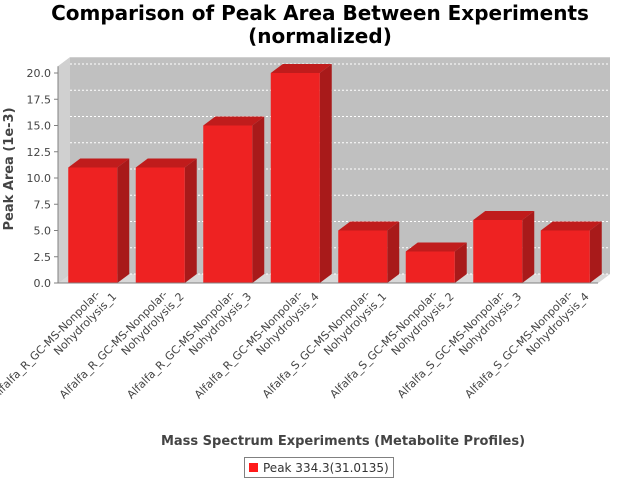 The width and height of the screenshot is (640, 480). I want to click on legend-swatch, so click(253, 467).